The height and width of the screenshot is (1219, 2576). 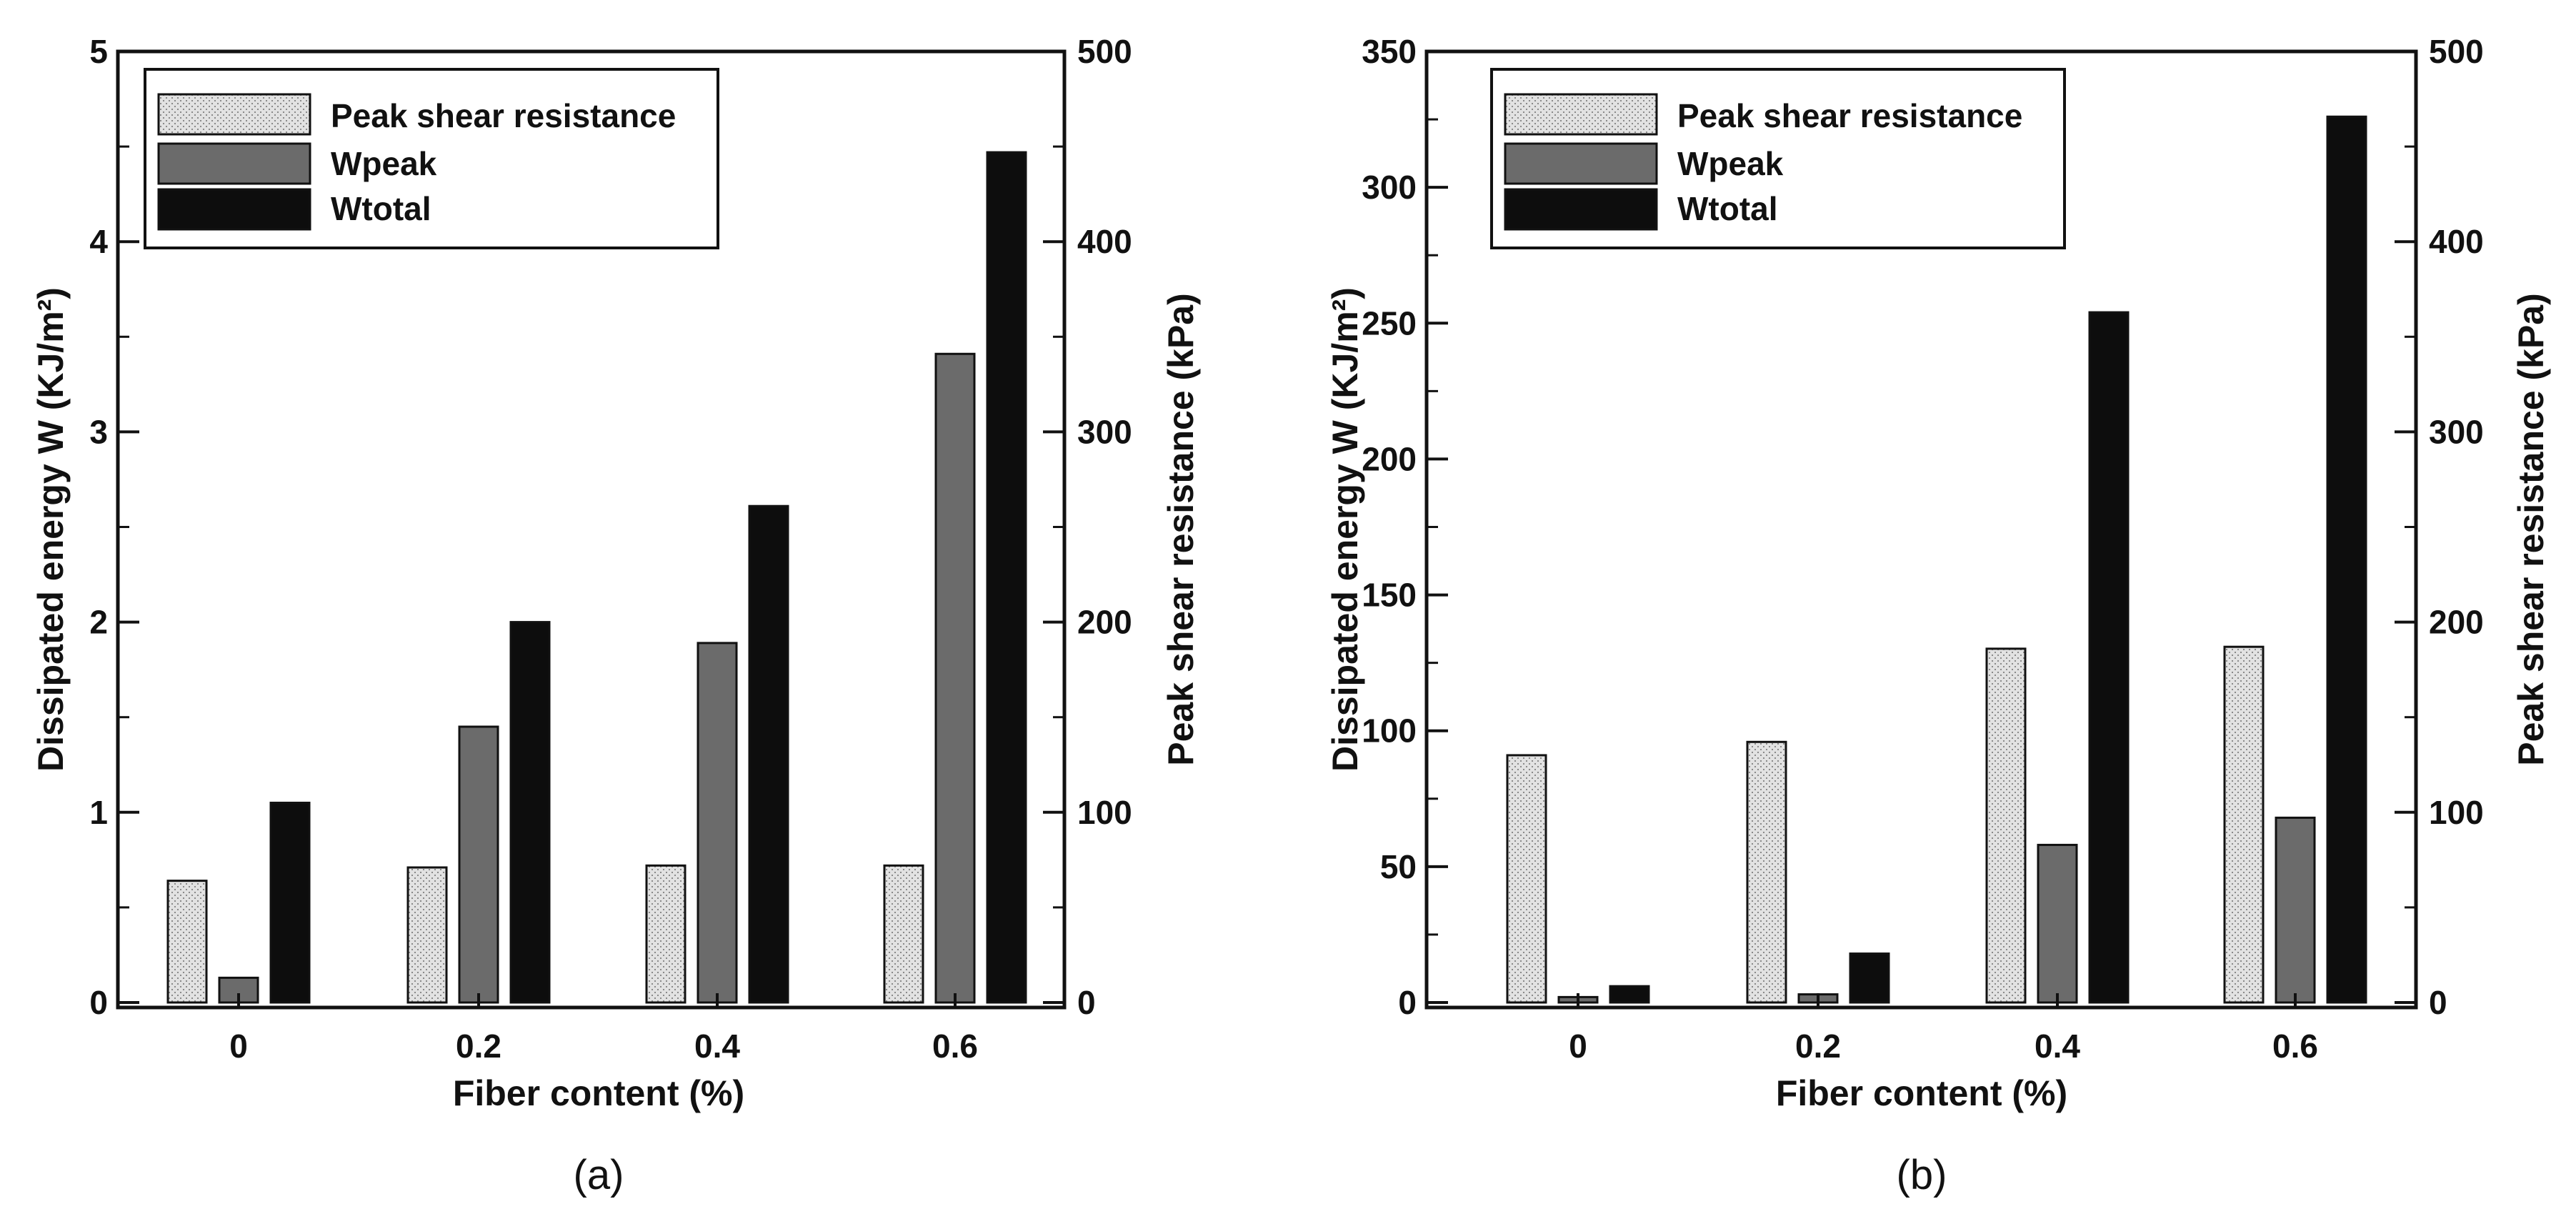 I want to click on y-tick-label-left: 3, so click(x=99, y=431).